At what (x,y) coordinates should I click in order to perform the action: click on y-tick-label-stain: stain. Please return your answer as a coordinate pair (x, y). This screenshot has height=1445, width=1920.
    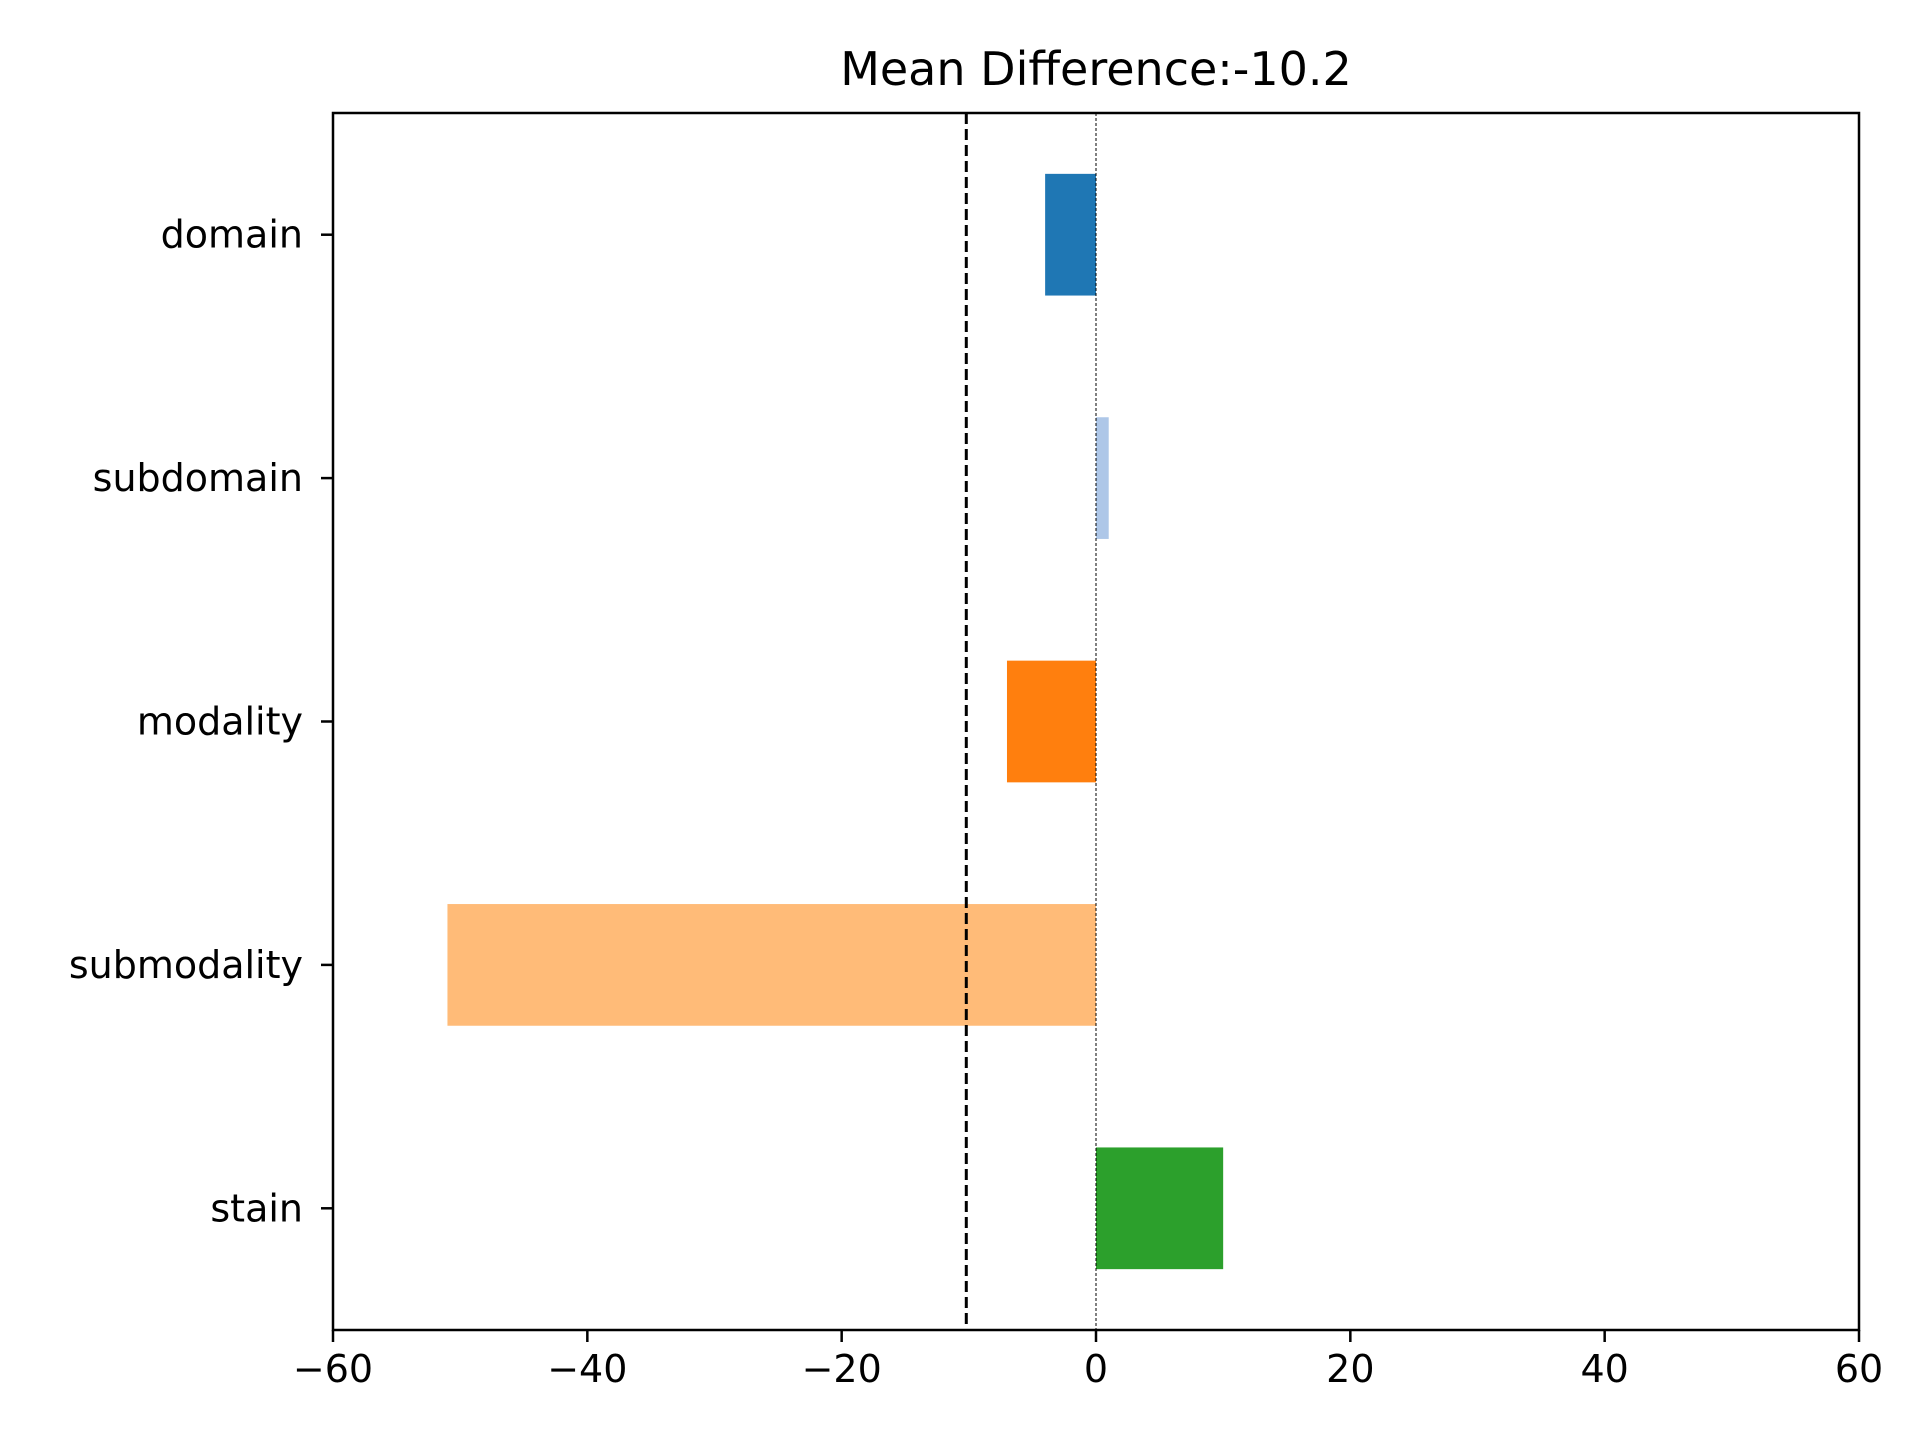
    Looking at the image, I should click on (256, 1208).